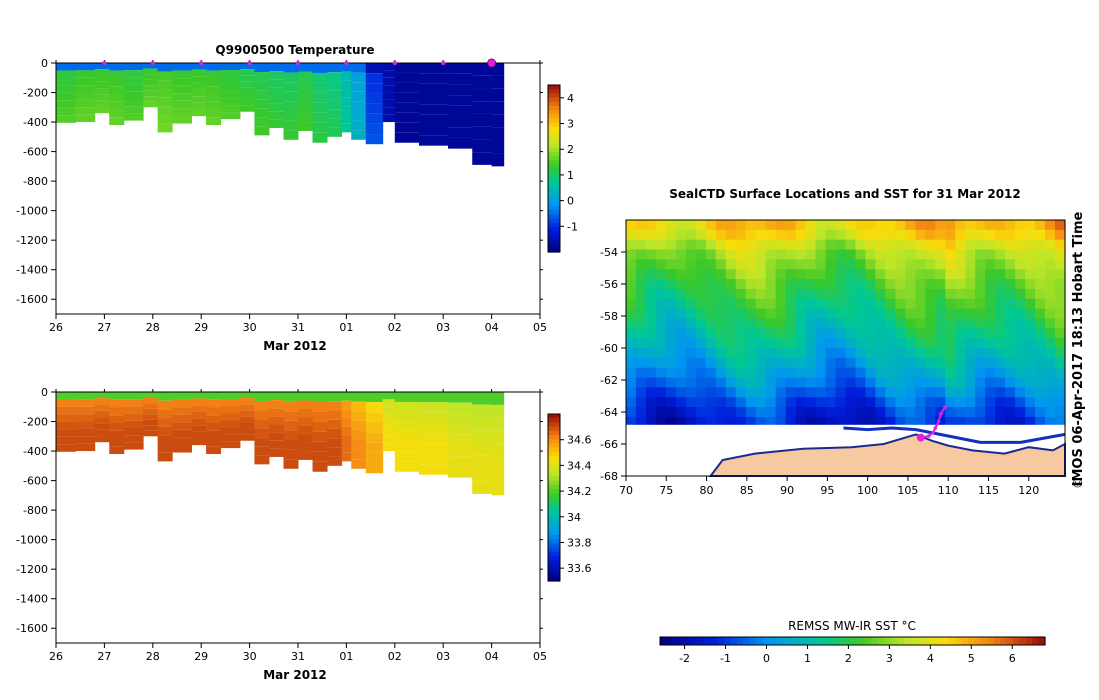 Image resolution: width=1099 pixels, height=700 pixels. Describe the element at coordinates (889, 658) in the screenshot. I see `sst-colorbar-tick-label: 3` at that location.